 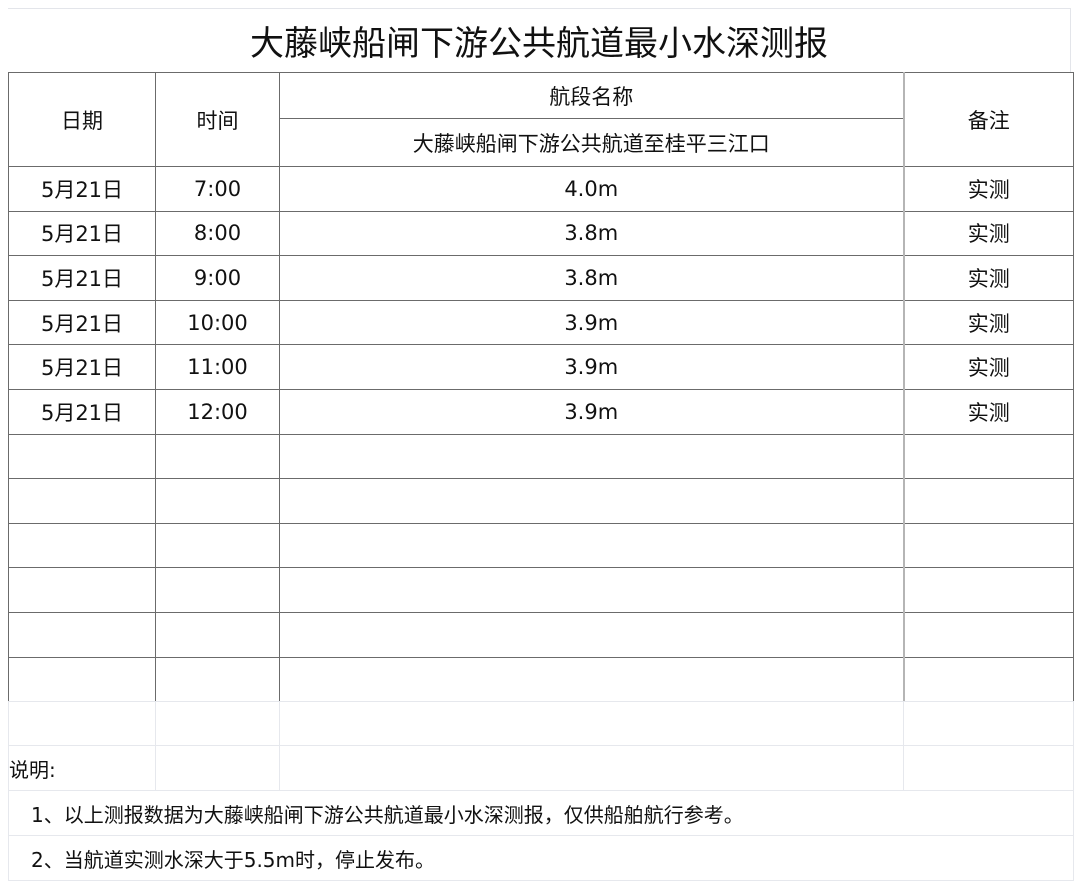 I want to click on header-date: 日期, so click(x=82, y=119).